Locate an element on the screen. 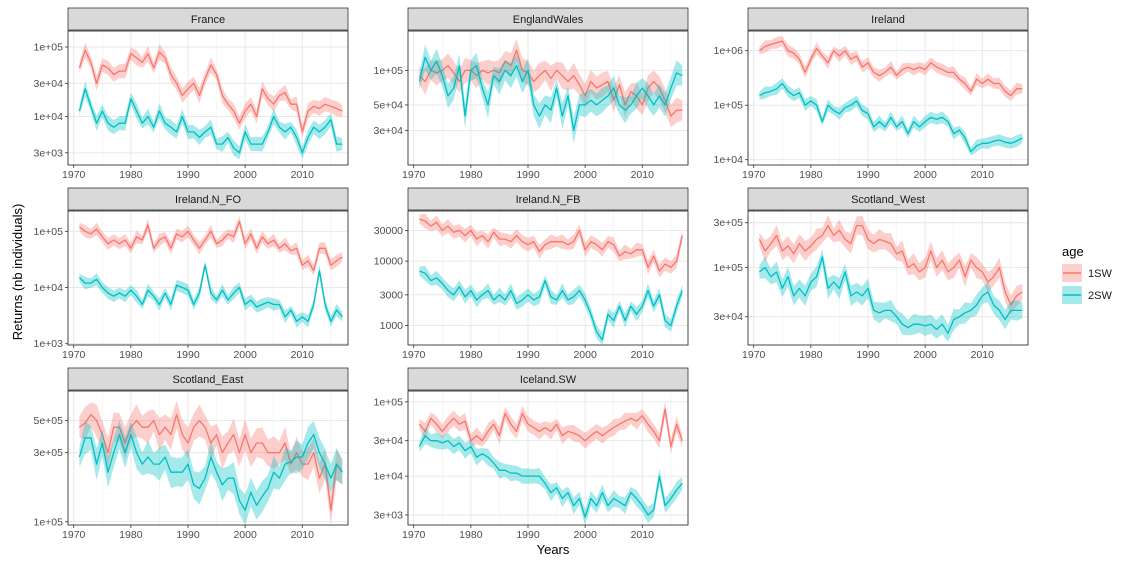 This screenshot has width=1124, height=566. facet-strip-label: Ireland is located at coordinates (888, 20).